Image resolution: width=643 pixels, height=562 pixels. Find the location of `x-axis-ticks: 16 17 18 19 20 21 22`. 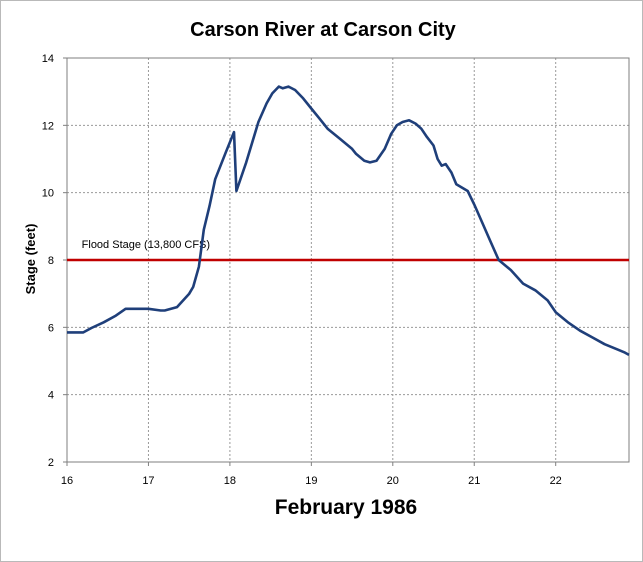

x-axis-ticks: 16 17 18 19 20 21 22 is located at coordinates (311, 474).